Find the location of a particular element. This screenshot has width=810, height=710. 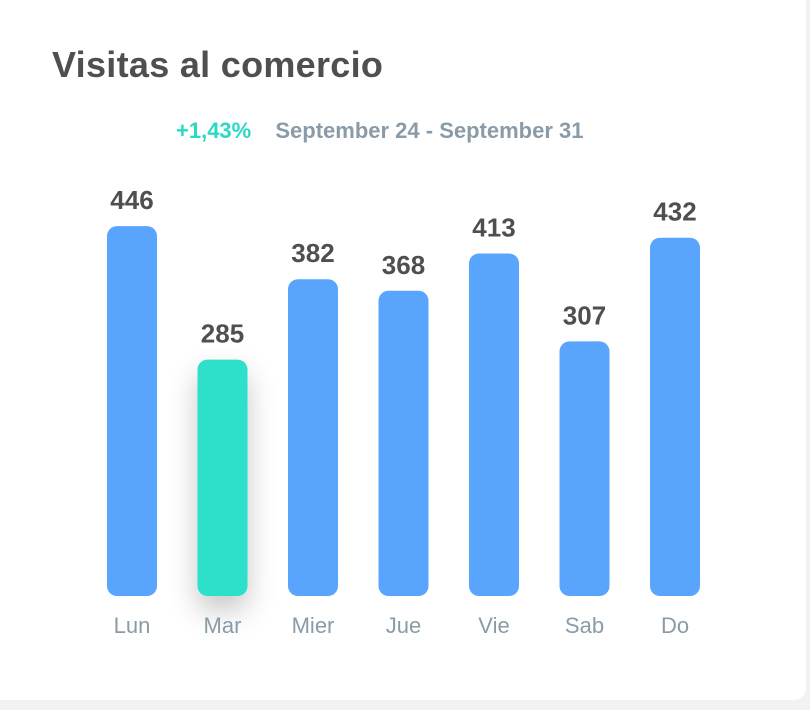

category-label-do: Do is located at coordinates (675, 625).